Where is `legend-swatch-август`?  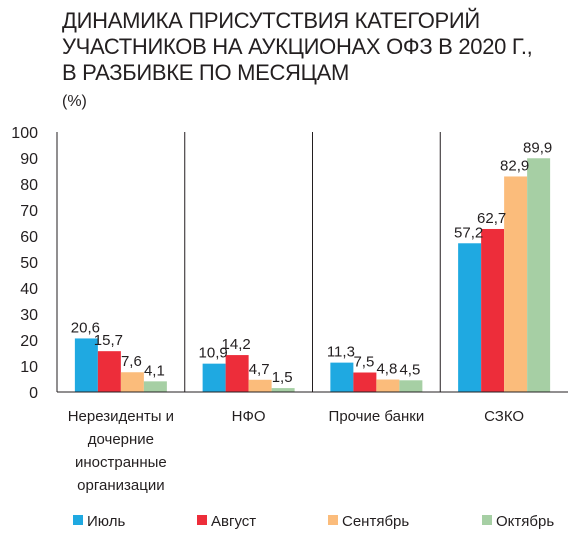
legend-swatch-август is located at coordinates (202, 520).